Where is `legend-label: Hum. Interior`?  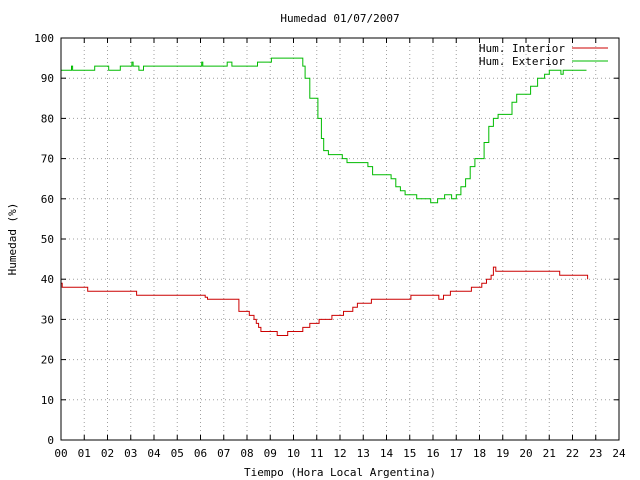
legend-label: Hum. Interior is located at coordinates (522, 48).